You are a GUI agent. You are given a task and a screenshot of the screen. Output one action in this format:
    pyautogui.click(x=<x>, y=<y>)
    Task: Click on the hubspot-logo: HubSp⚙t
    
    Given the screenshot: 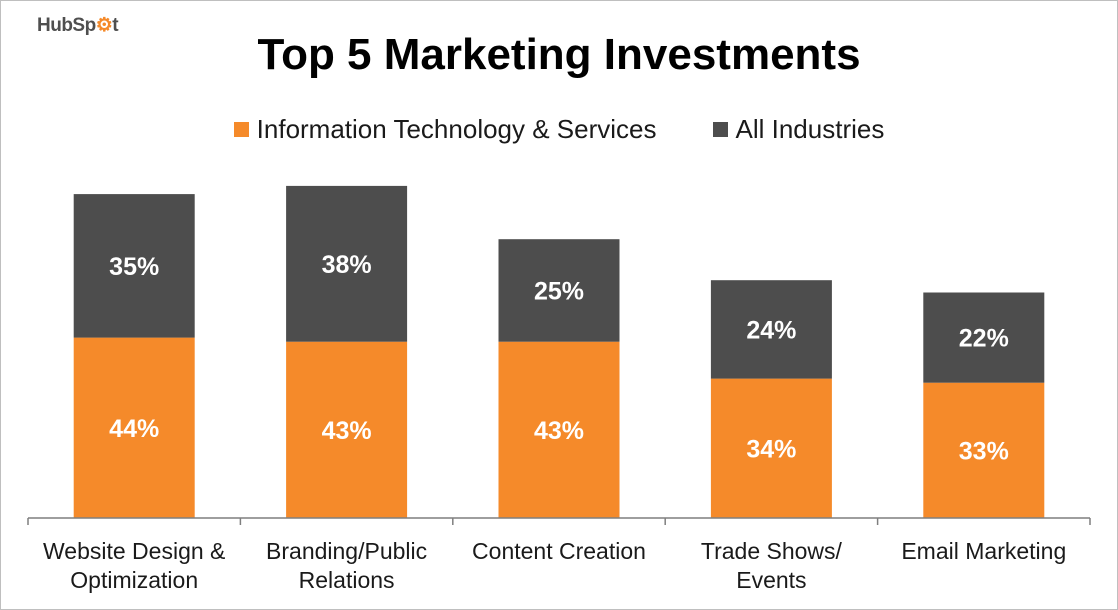 What is the action you would take?
    pyautogui.click(x=78, y=25)
    